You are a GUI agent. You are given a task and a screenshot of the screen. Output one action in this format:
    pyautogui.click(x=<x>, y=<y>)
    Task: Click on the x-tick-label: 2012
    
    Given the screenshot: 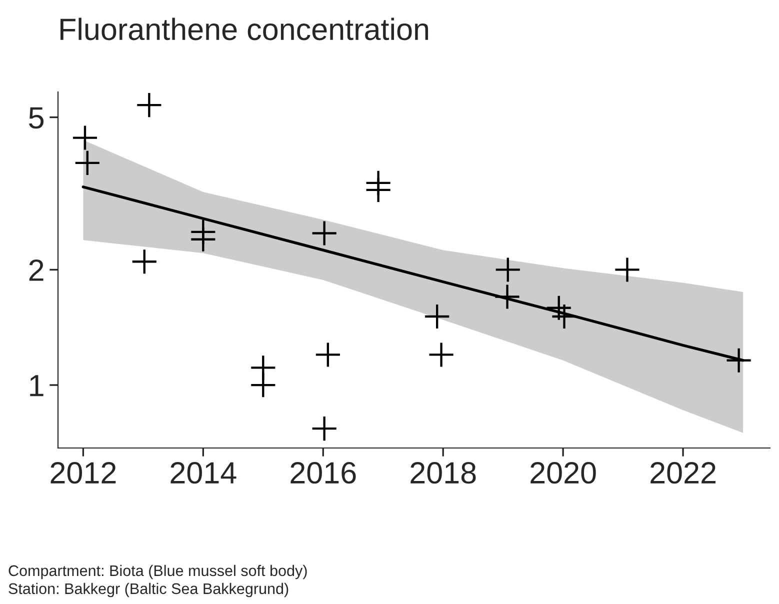 What is the action you would take?
    pyautogui.click(x=83, y=473)
    